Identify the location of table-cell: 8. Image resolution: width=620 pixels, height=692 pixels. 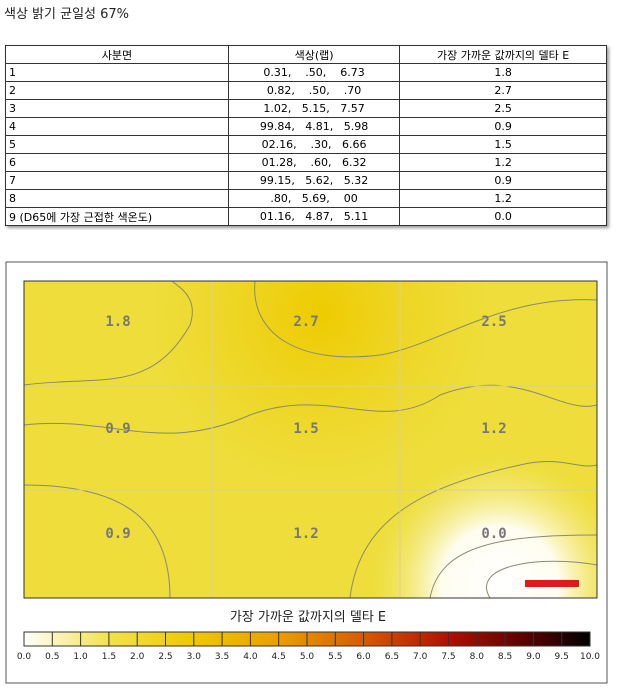
(117, 198).